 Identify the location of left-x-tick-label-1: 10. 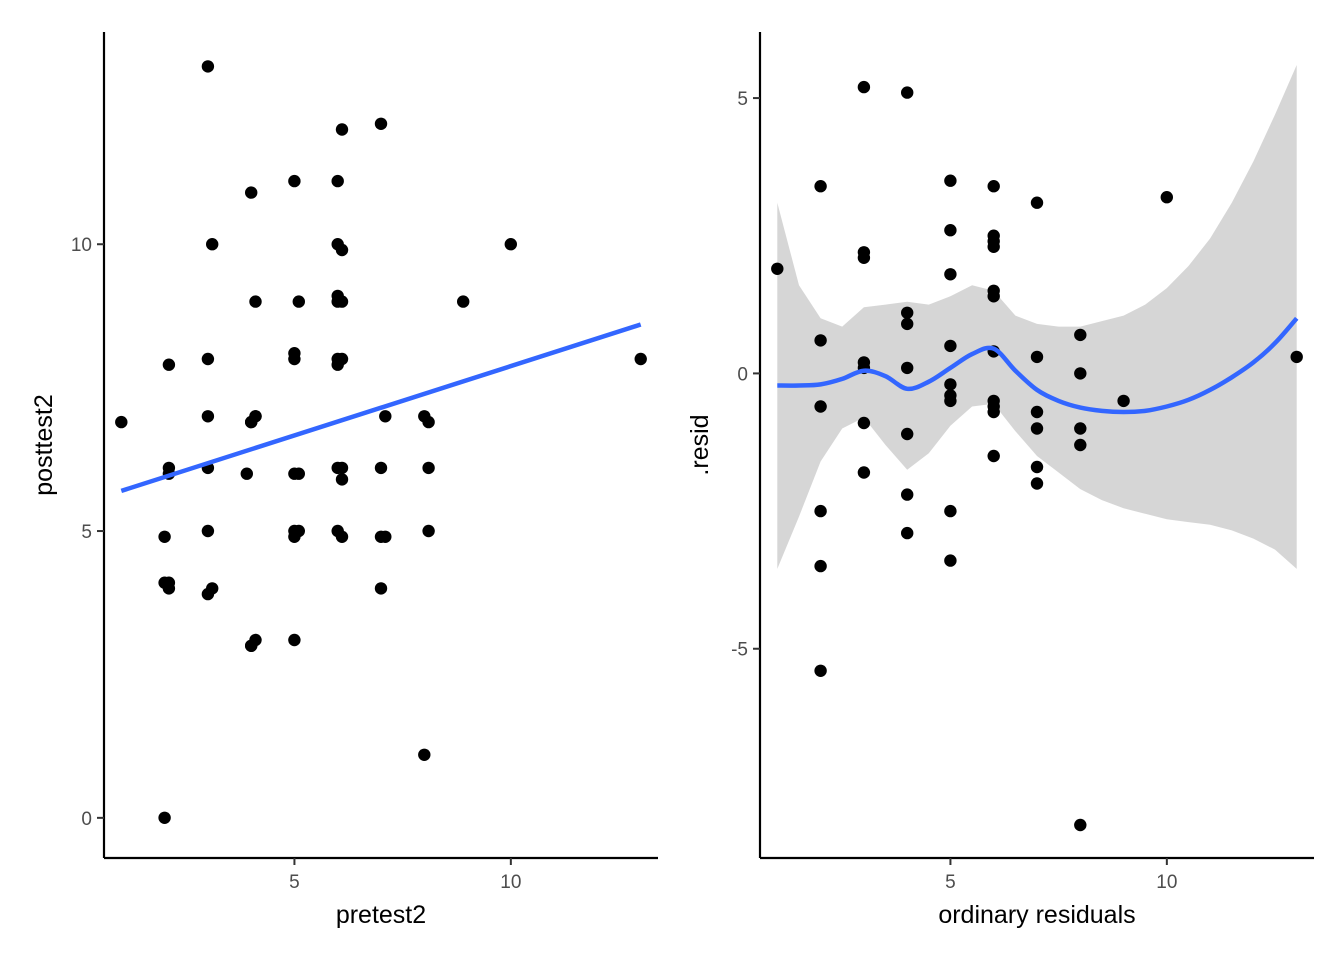
(510, 882).